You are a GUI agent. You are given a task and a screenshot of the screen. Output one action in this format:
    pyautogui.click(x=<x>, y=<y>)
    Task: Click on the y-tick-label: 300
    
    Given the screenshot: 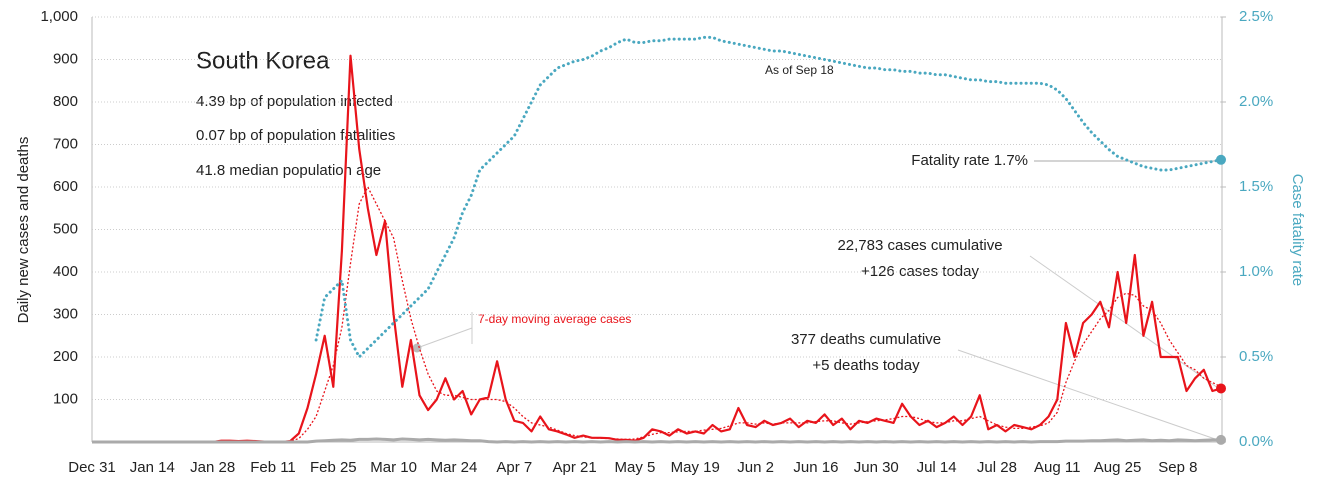 What is the action you would take?
    pyautogui.click(x=65, y=313)
    